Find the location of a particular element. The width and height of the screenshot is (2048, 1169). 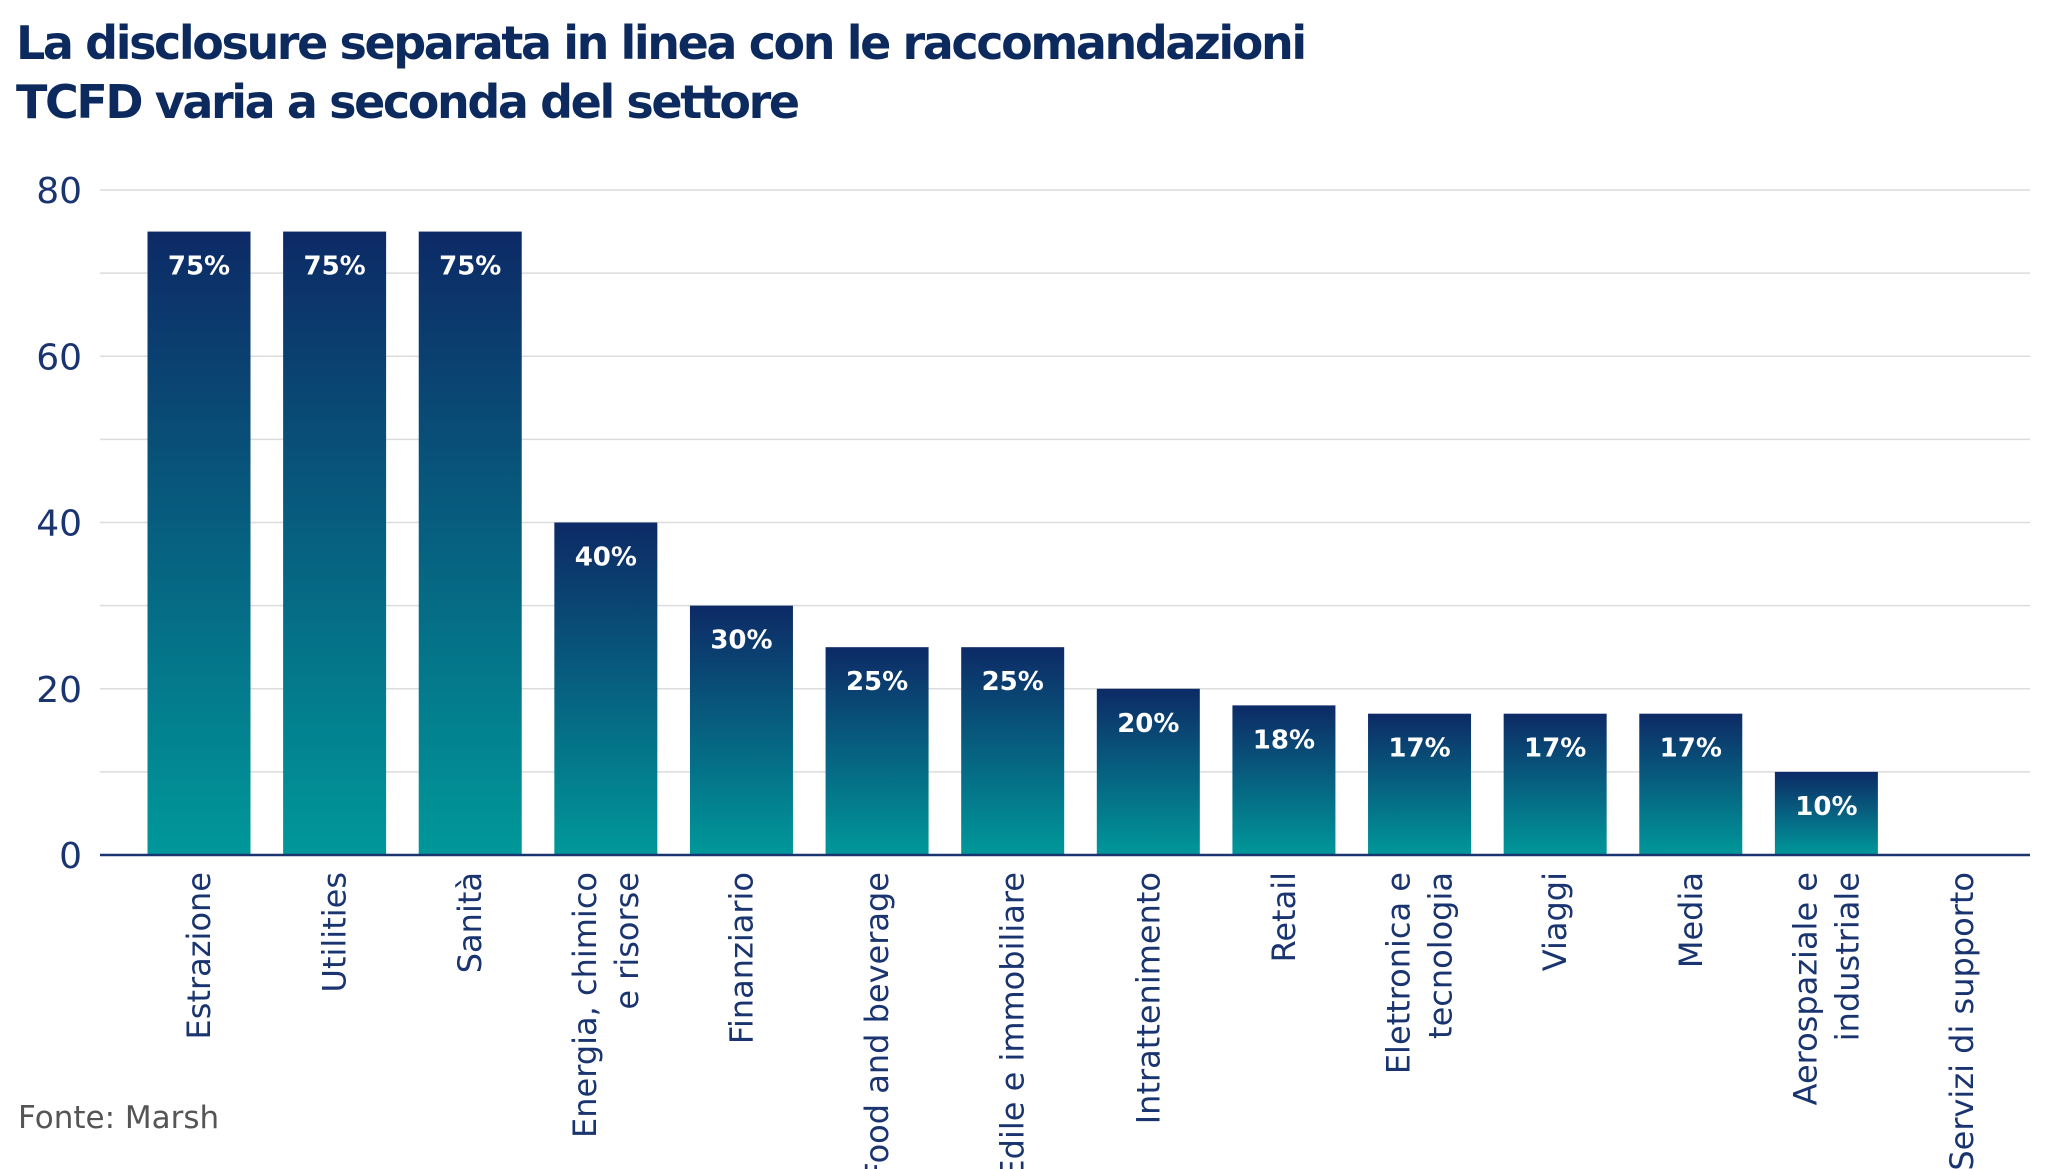

y-tick-label: 60 is located at coordinates (59, 357).